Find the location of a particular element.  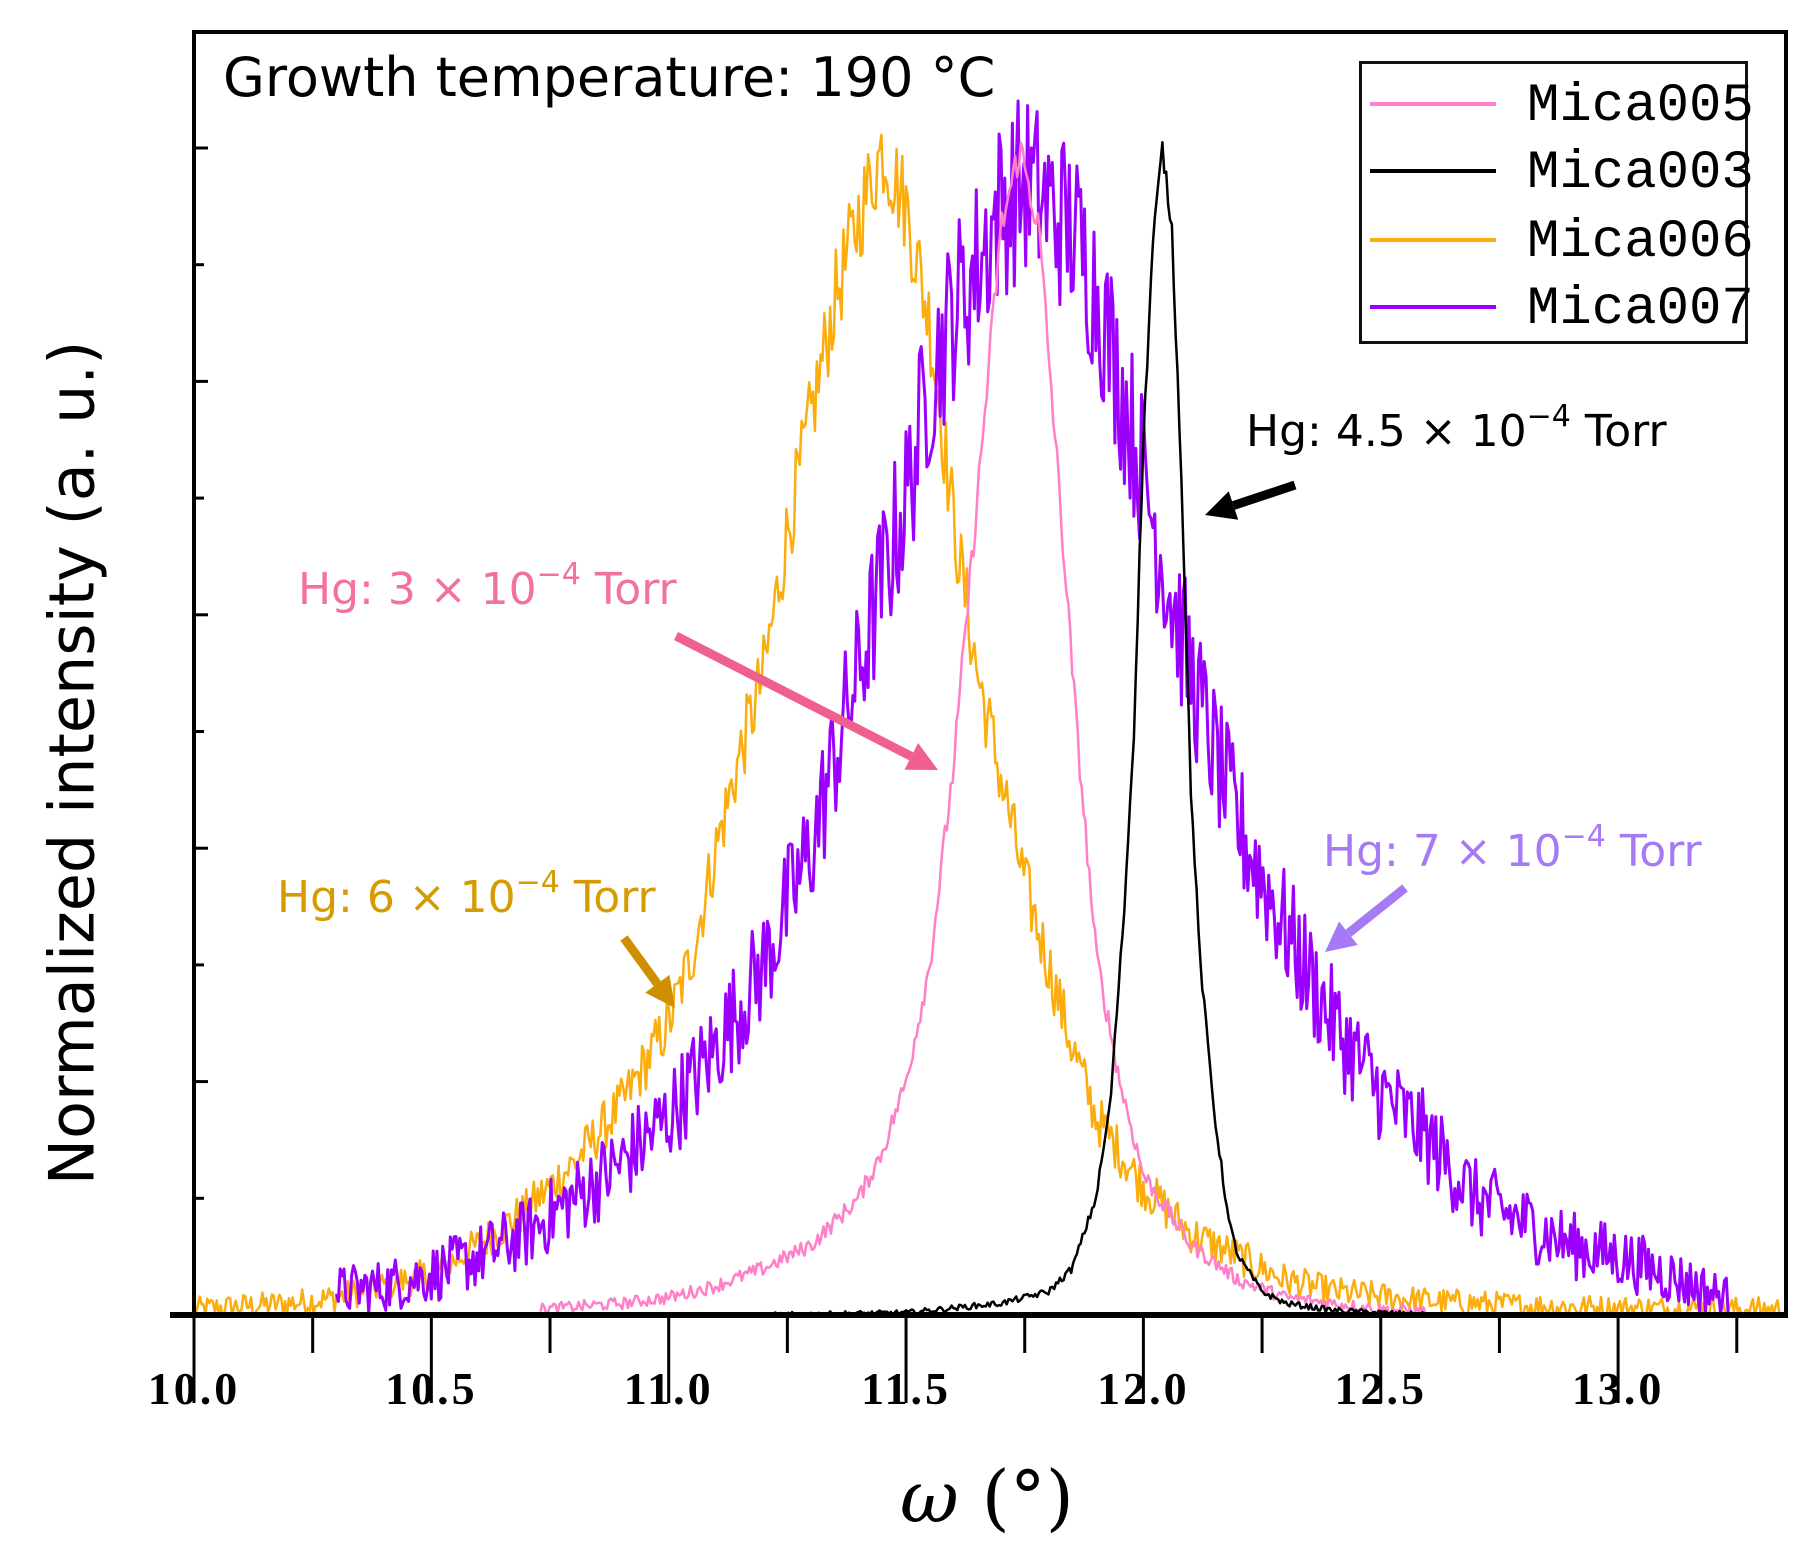

x-tick-label: 12.0 is located at coordinates (1143, 1388).